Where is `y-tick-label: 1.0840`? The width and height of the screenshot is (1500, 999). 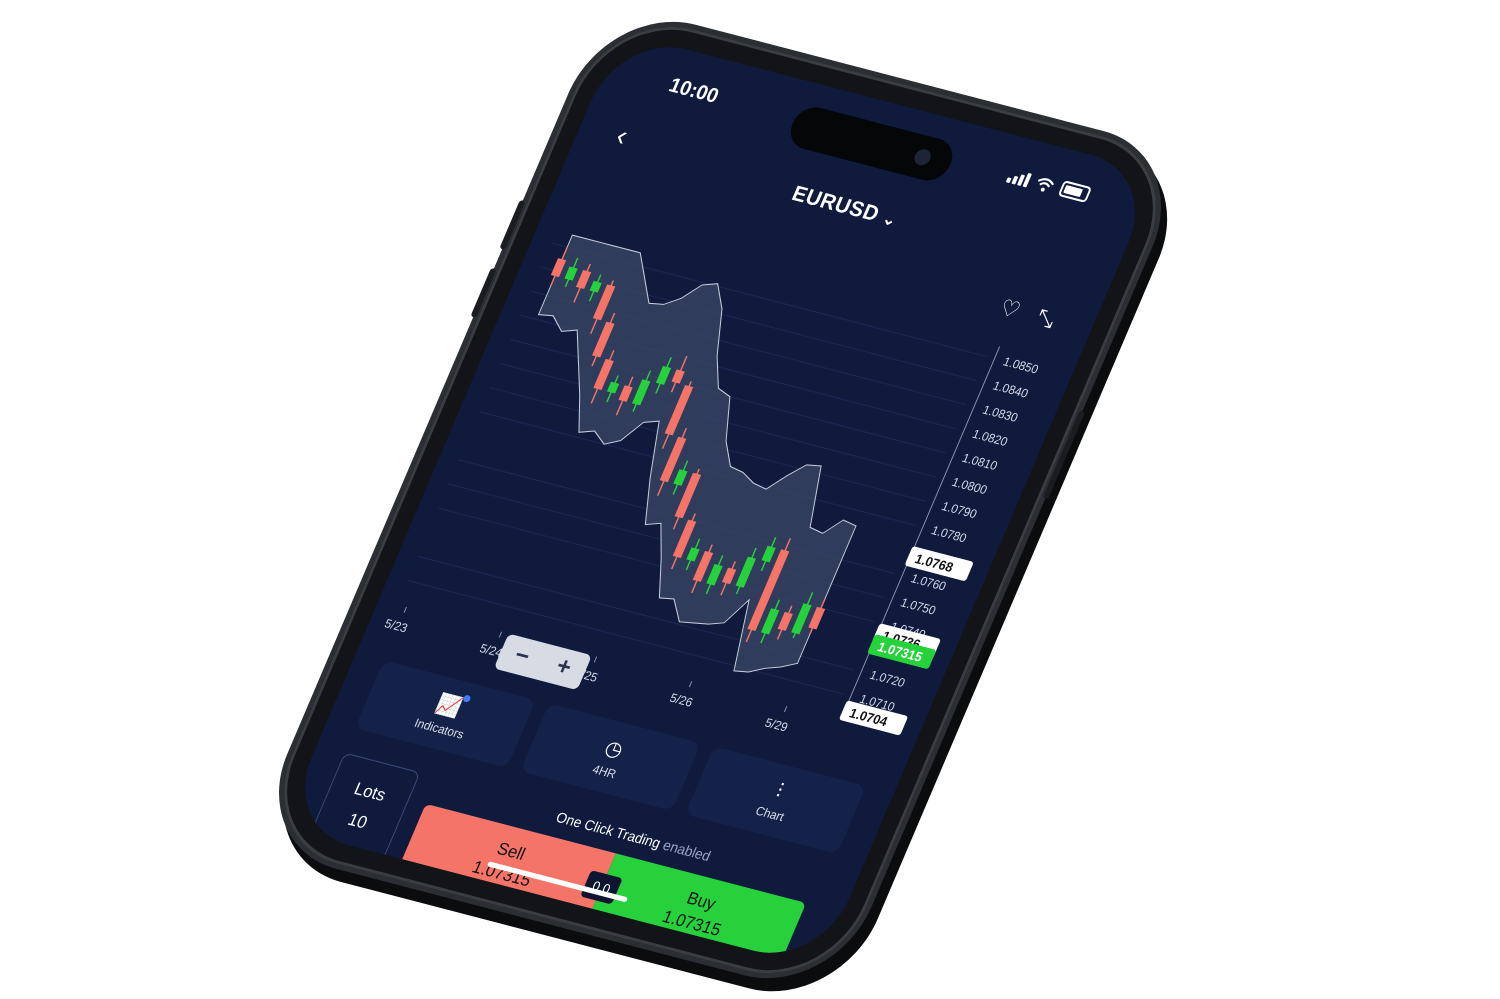
y-tick-label: 1.0840 is located at coordinates (1011, 389).